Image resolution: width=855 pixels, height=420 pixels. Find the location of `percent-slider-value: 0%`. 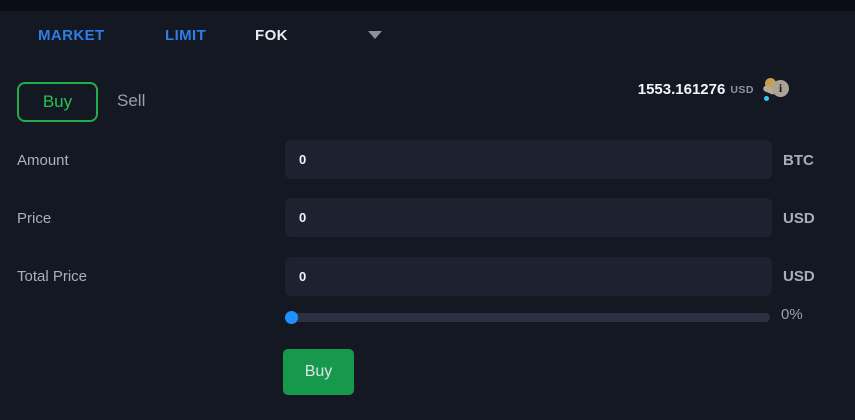

percent-slider-value: 0% is located at coordinates (792, 314).